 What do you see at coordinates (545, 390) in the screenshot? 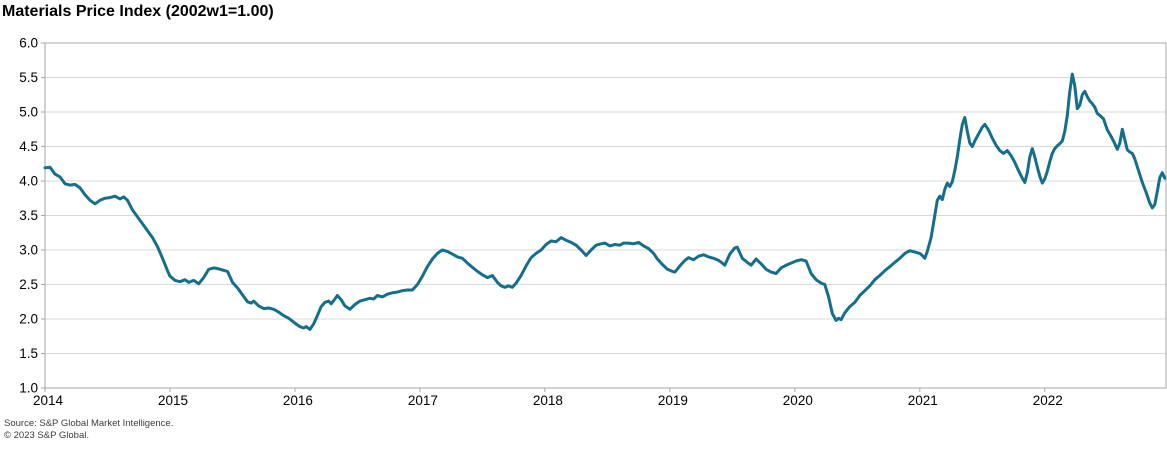
I see `x-axis-ticks` at bounding box center [545, 390].